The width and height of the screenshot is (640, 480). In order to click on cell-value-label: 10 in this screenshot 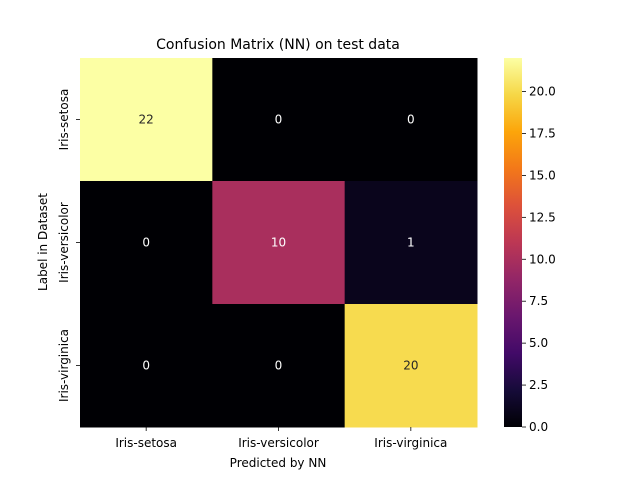, I will do `click(278, 243)`.